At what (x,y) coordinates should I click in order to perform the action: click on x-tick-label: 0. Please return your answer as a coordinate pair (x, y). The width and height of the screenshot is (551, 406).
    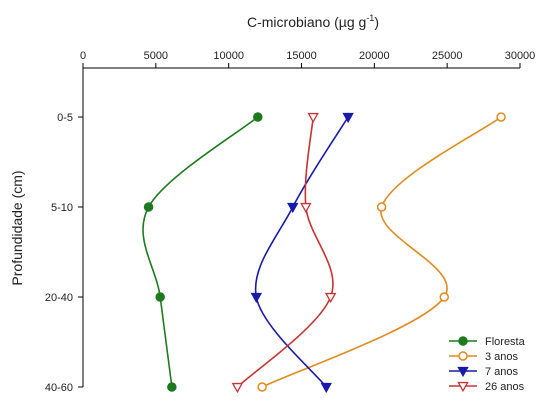
    Looking at the image, I should click on (83, 56).